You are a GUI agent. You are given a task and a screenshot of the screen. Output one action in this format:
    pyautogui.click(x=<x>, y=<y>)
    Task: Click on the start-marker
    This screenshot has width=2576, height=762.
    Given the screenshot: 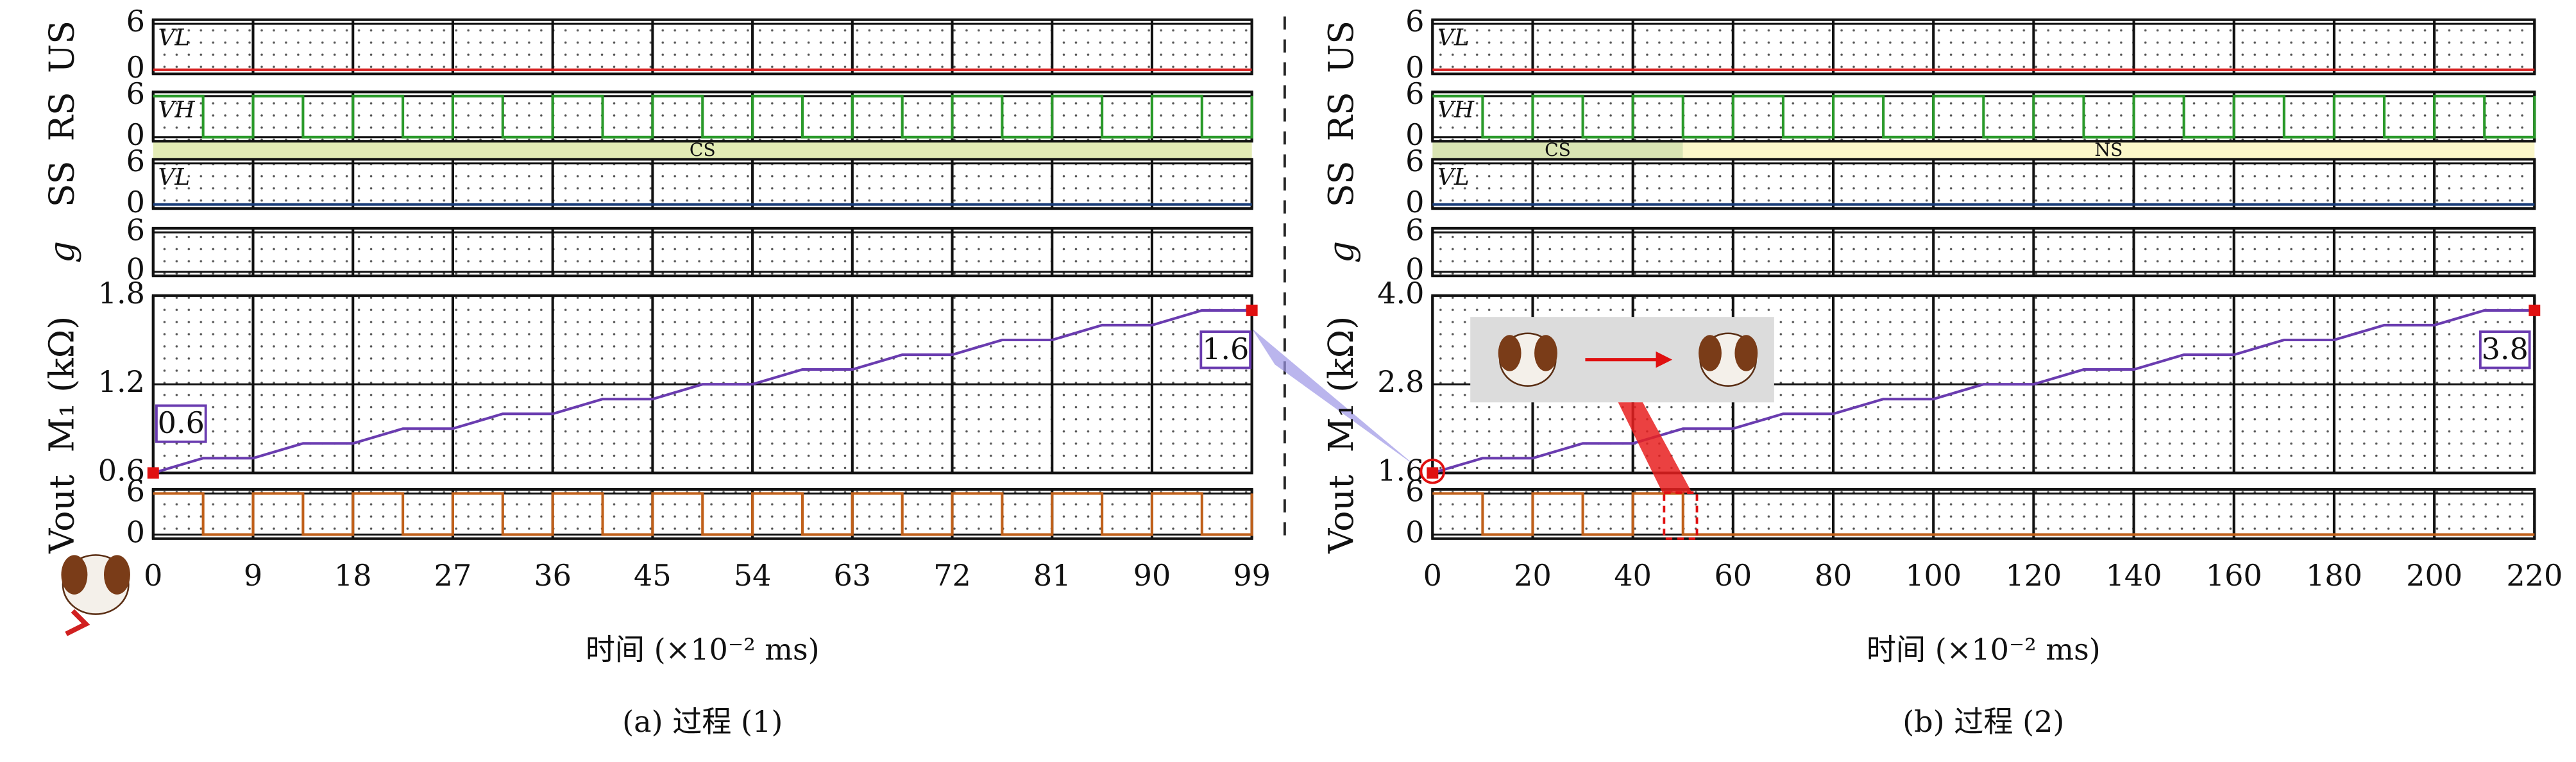 What is the action you would take?
    pyautogui.click(x=1432, y=471)
    